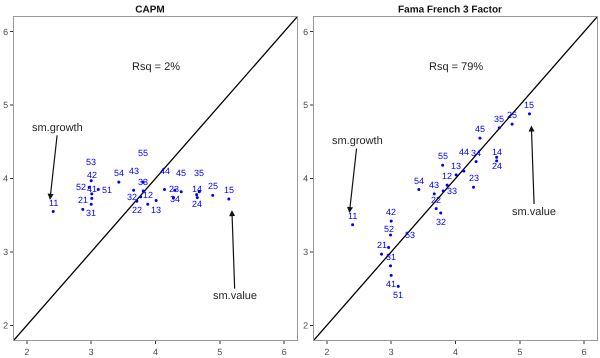 The width and height of the screenshot is (600, 358). What do you see at coordinates (213, 186) in the screenshot?
I see `annotation: 25` at bounding box center [213, 186].